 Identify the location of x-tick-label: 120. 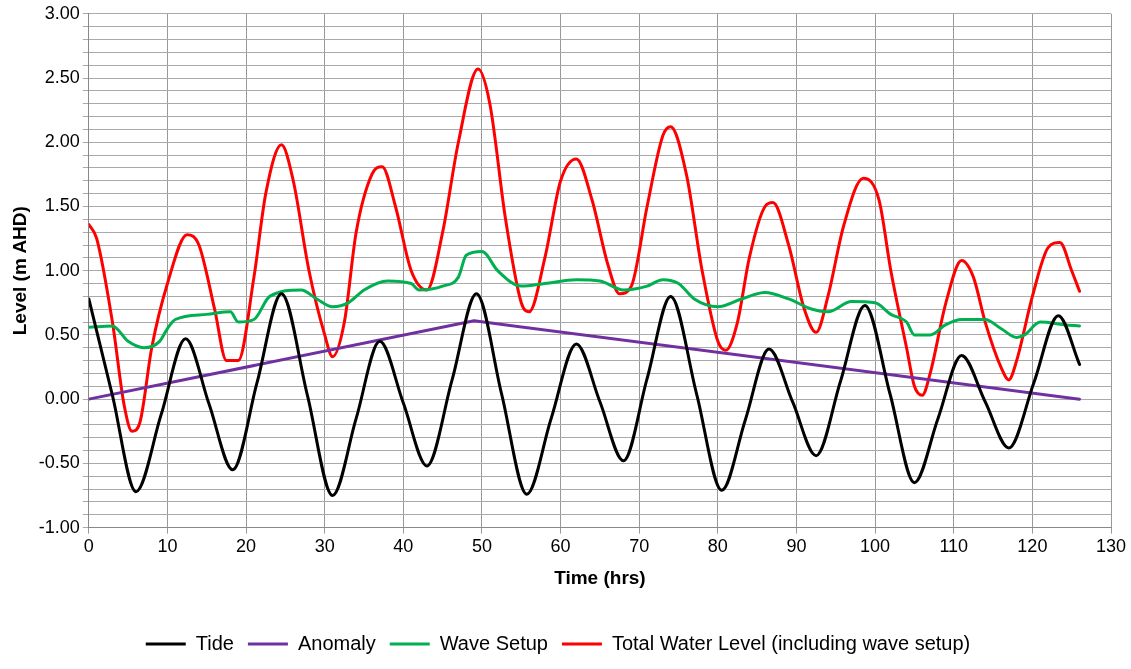
(1032, 546).